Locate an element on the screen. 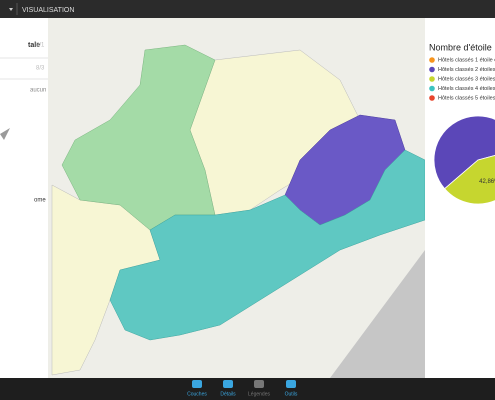 The height and width of the screenshot is (400, 495). legend-label: Hôtels classés 4 étoiles e is located at coordinates (466, 89).